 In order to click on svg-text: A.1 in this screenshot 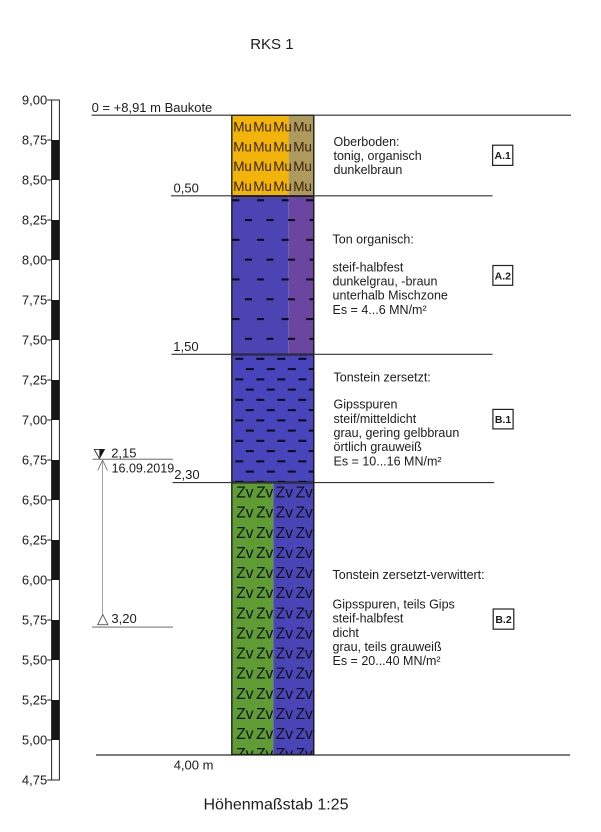, I will do `click(503, 156)`.